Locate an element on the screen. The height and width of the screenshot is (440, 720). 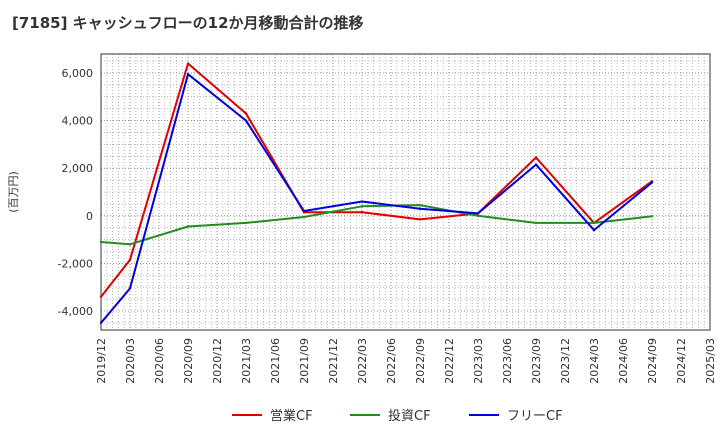
x-tick-label: 2023/03 is located at coordinates (478, 361).